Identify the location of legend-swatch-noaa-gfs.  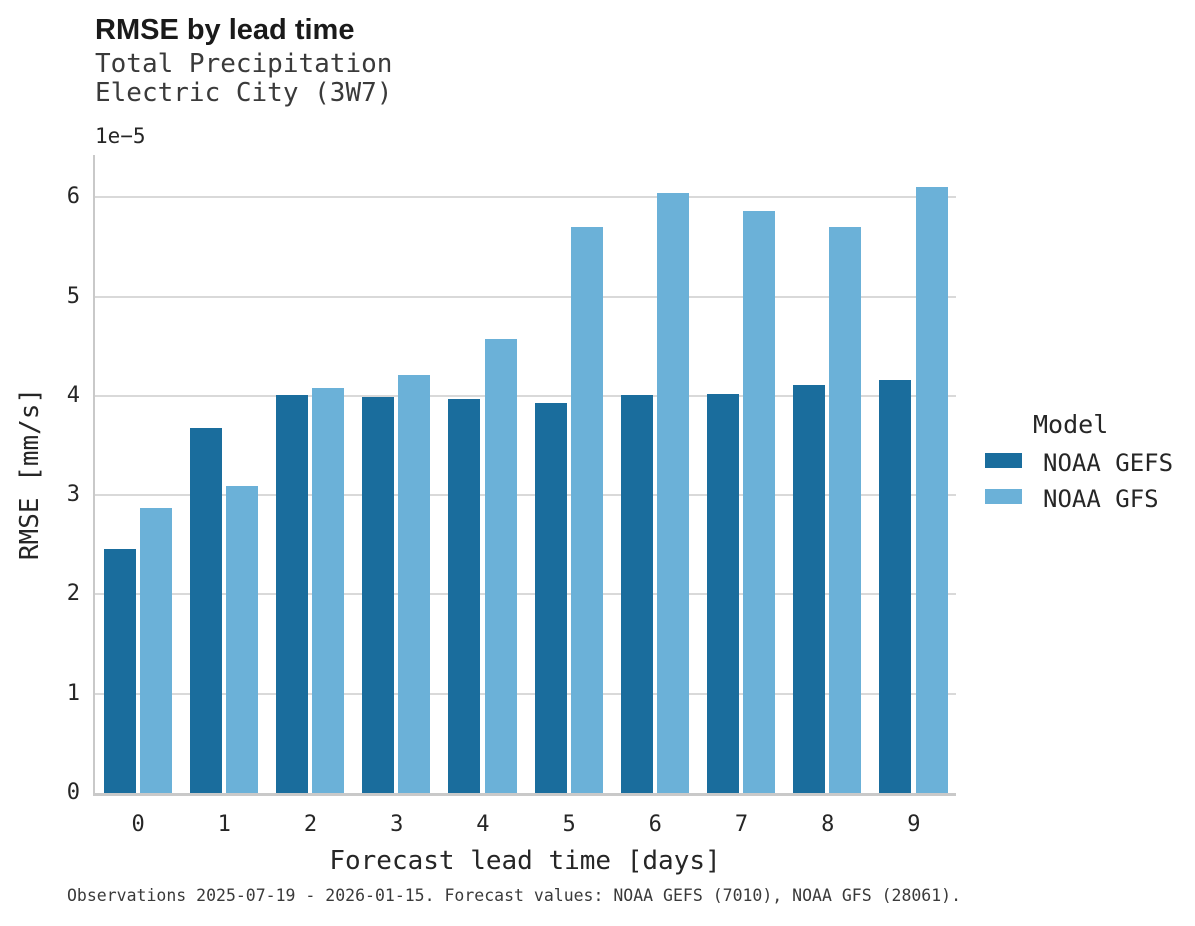
(1003, 496).